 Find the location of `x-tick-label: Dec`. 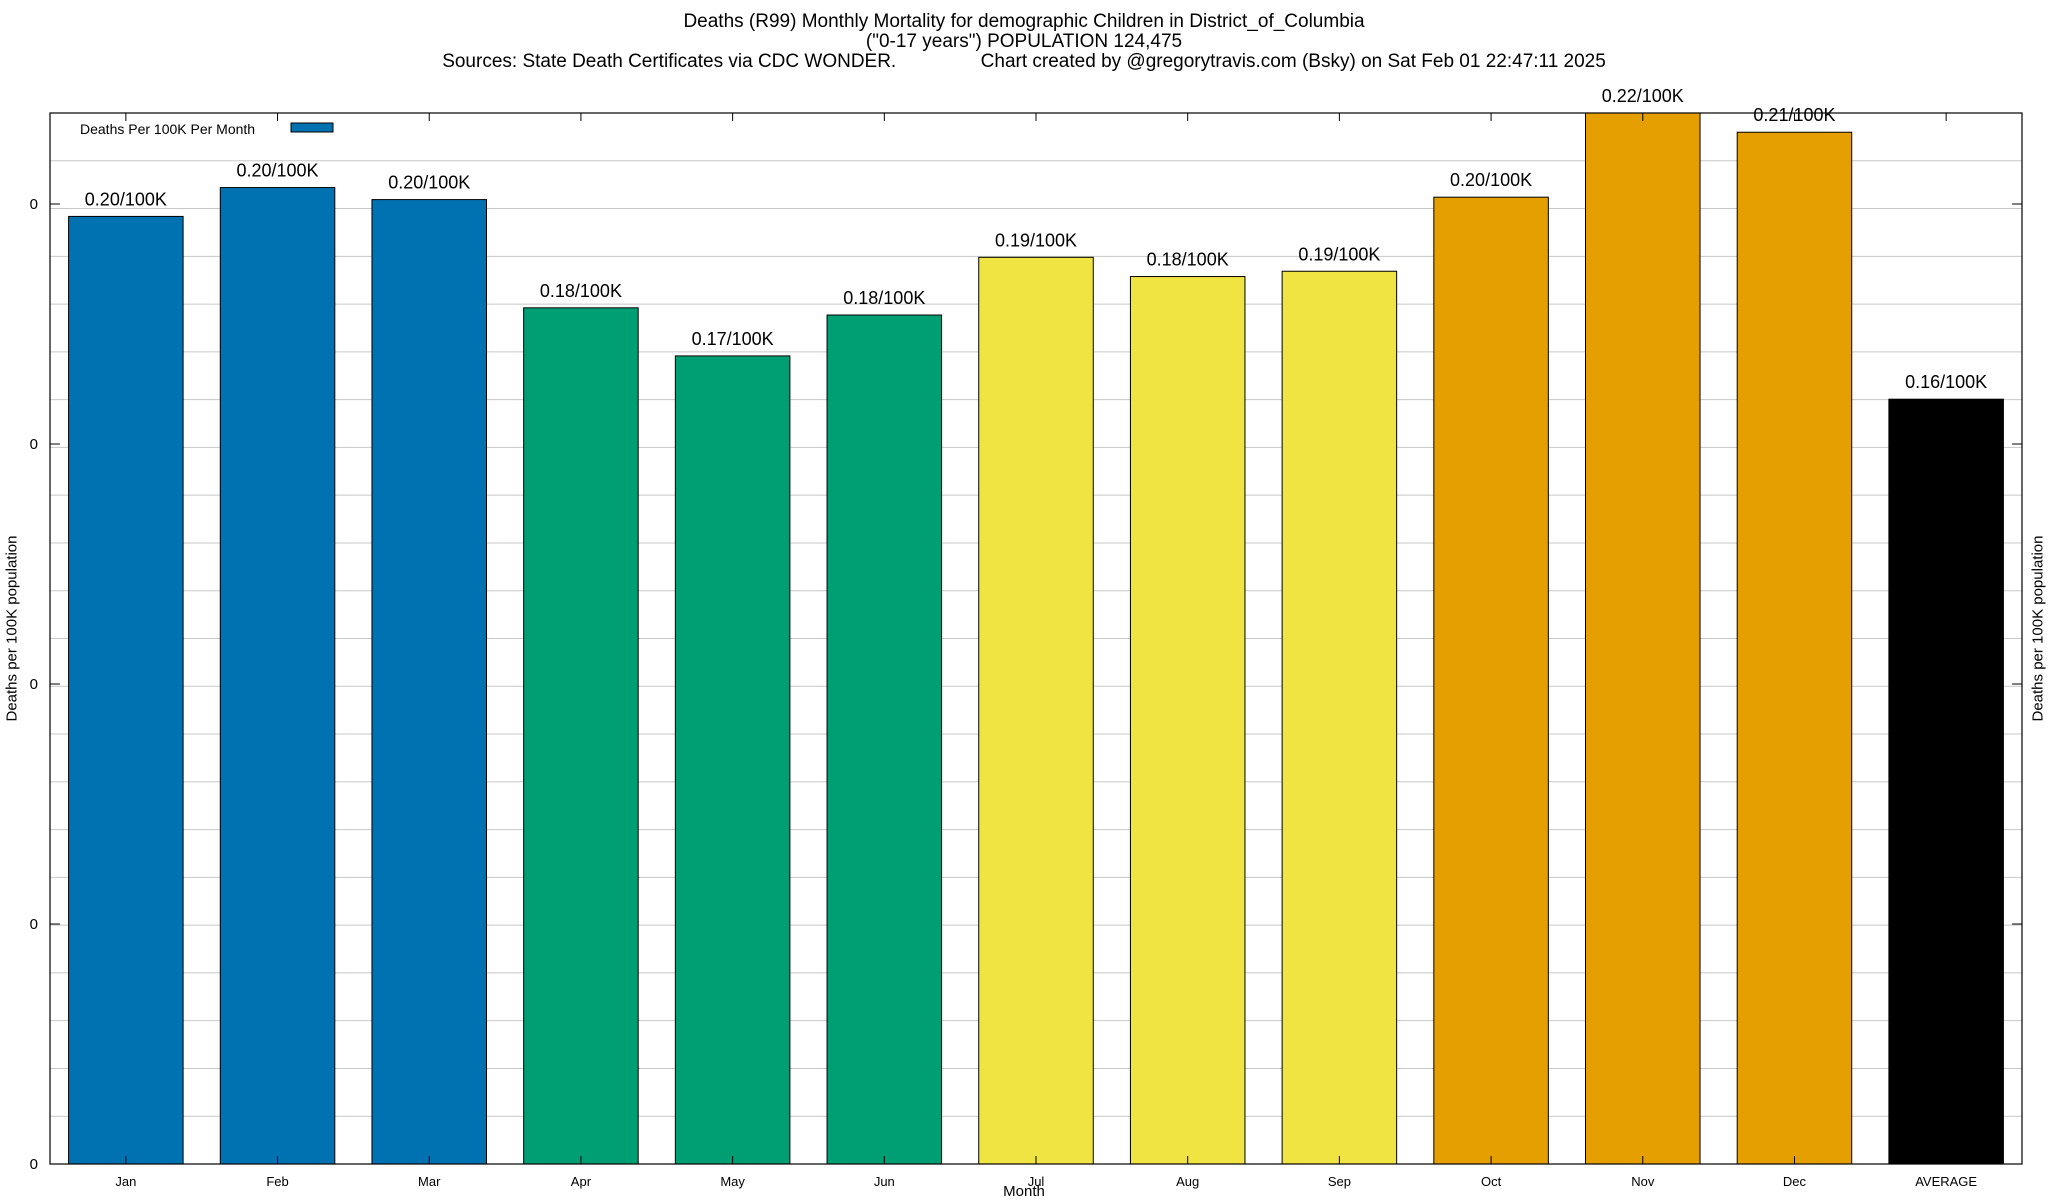

x-tick-label: Dec is located at coordinates (1795, 1181).